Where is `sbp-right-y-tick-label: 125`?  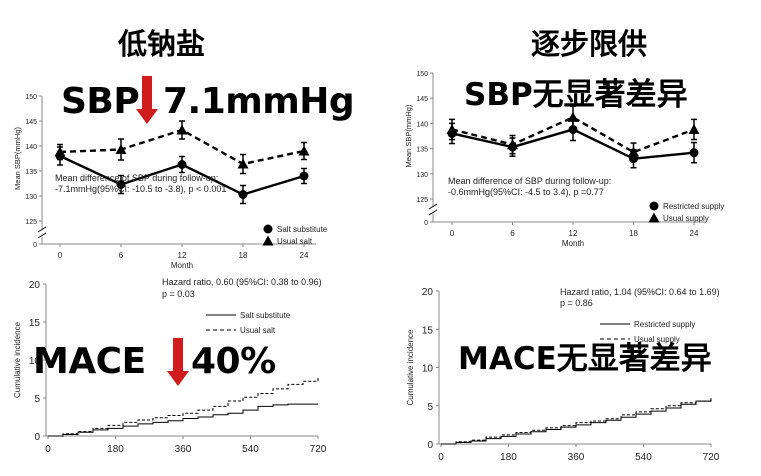
sbp-right-y-tick-label: 125 is located at coordinates (422, 200).